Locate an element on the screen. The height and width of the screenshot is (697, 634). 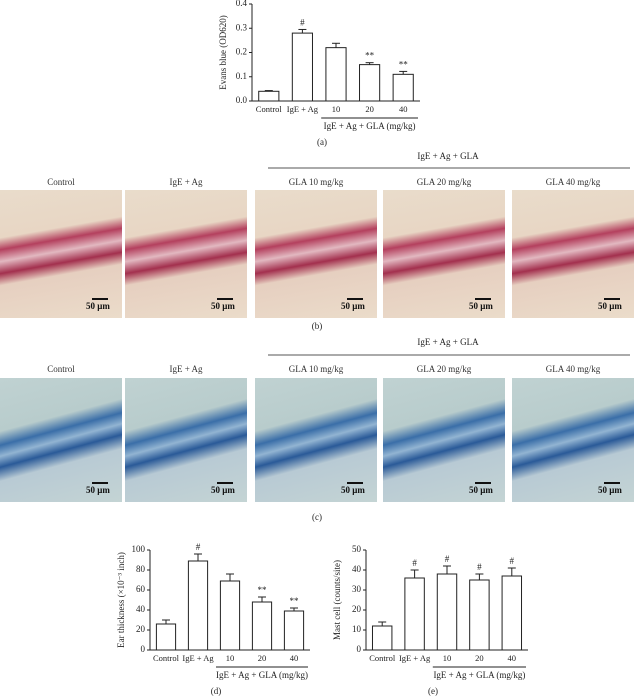
y-tick-label: 0.2 is located at coordinates (241, 52).